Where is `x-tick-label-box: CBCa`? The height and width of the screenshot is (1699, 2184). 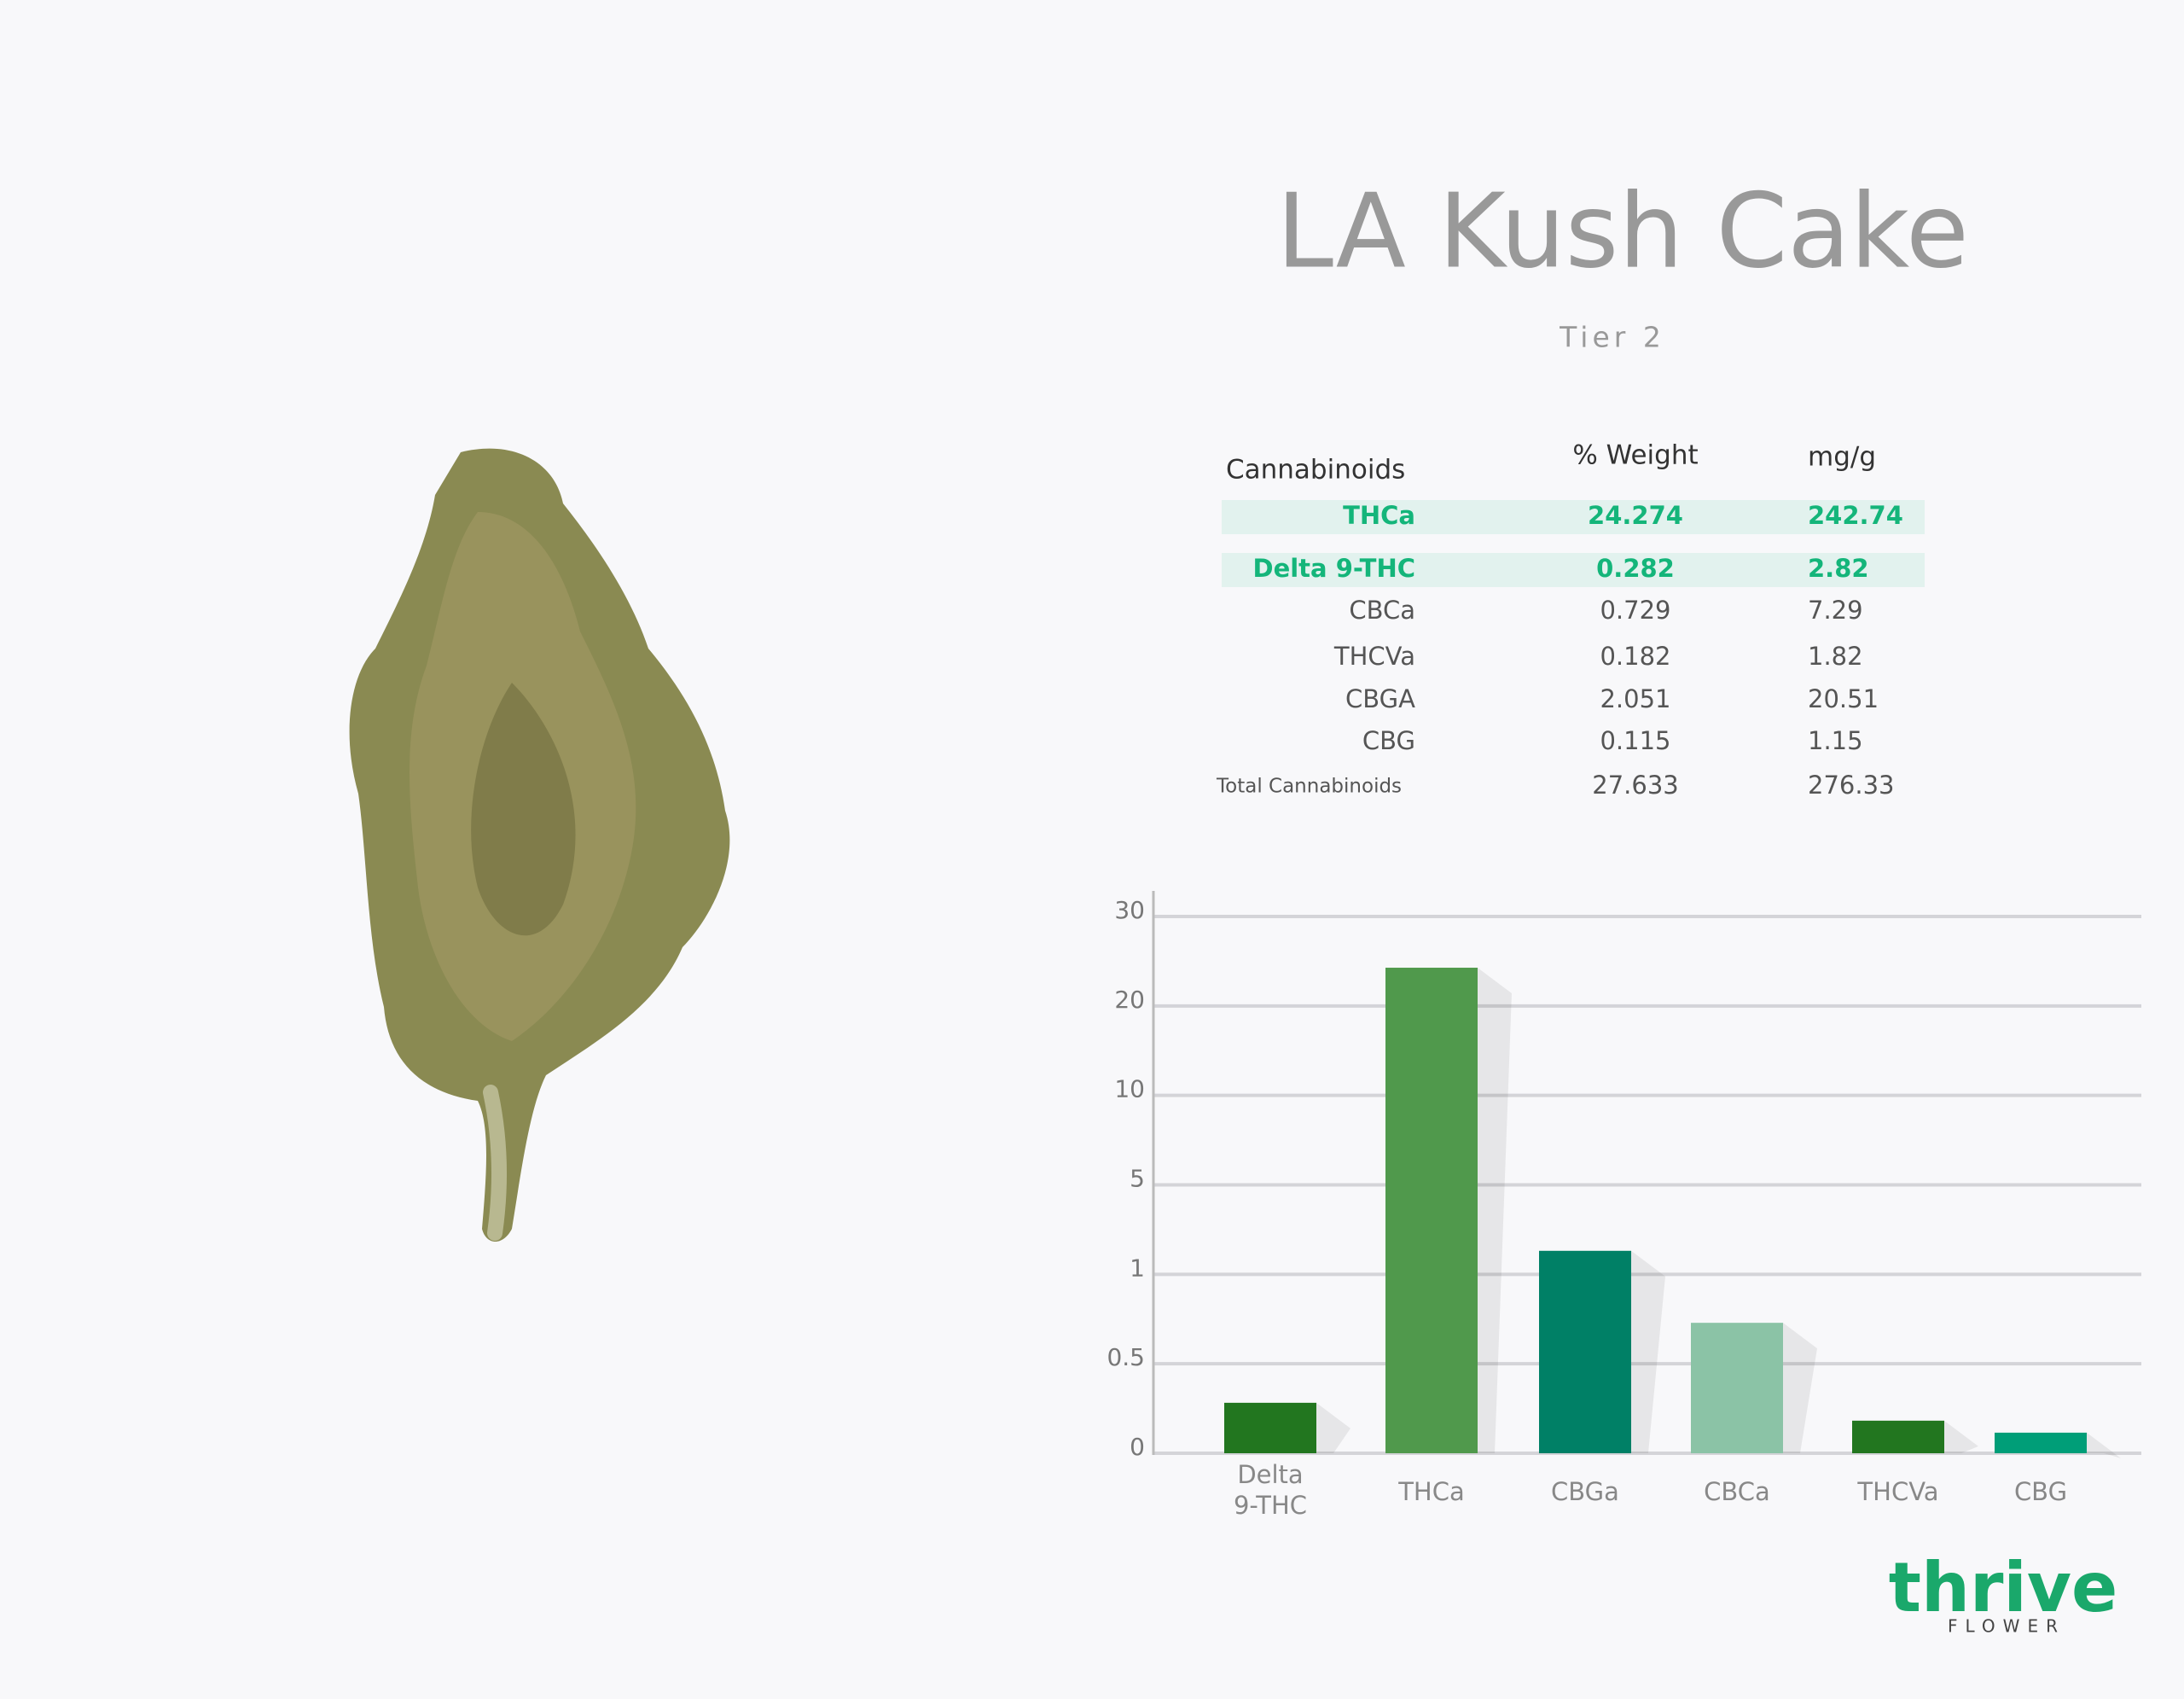 x-tick-label-box: CBCa is located at coordinates (1737, 1491).